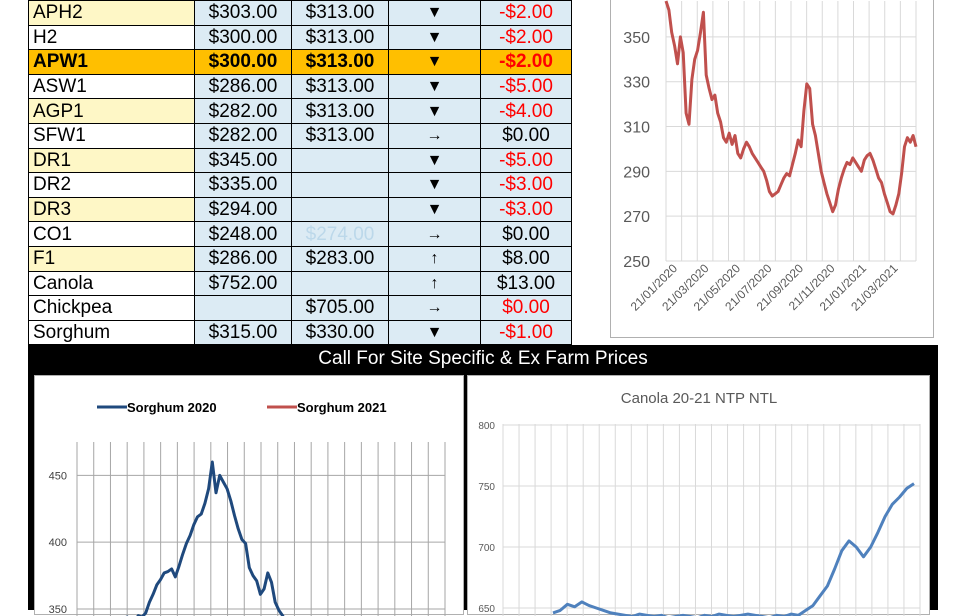 This screenshot has width=968, height=616. What do you see at coordinates (111, 62) in the screenshot?
I see `grade-cell: APW1` at bounding box center [111, 62].